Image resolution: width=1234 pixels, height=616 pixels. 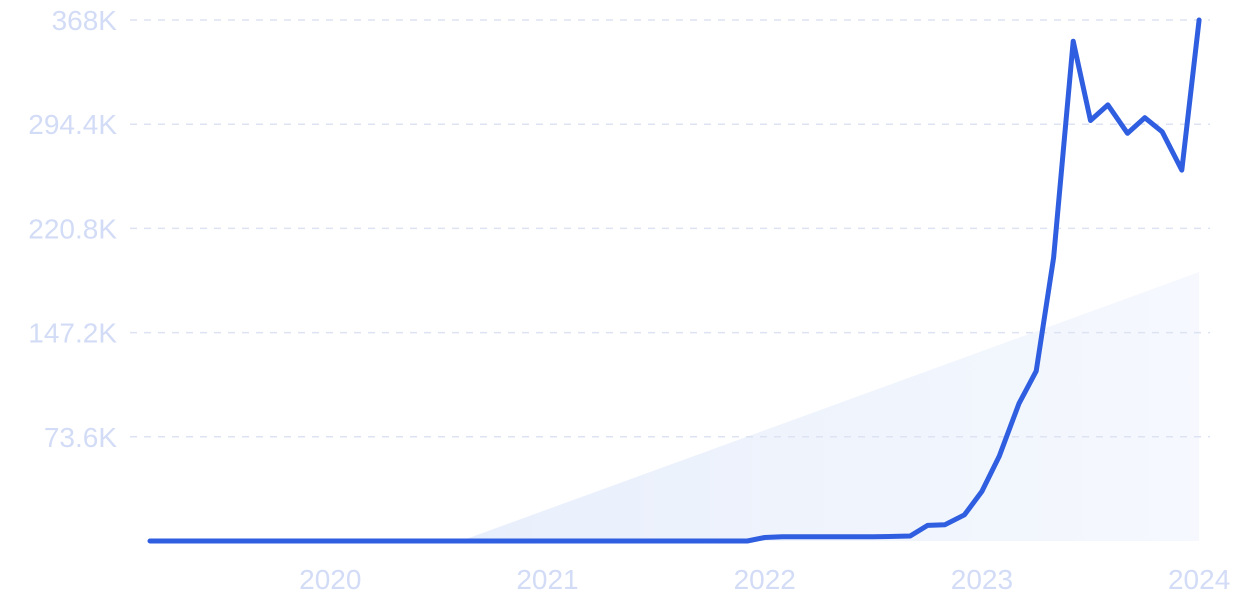 What do you see at coordinates (80, 437) in the screenshot?
I see `y-tick-label: 73.6K` at bounding box center [80, 437].